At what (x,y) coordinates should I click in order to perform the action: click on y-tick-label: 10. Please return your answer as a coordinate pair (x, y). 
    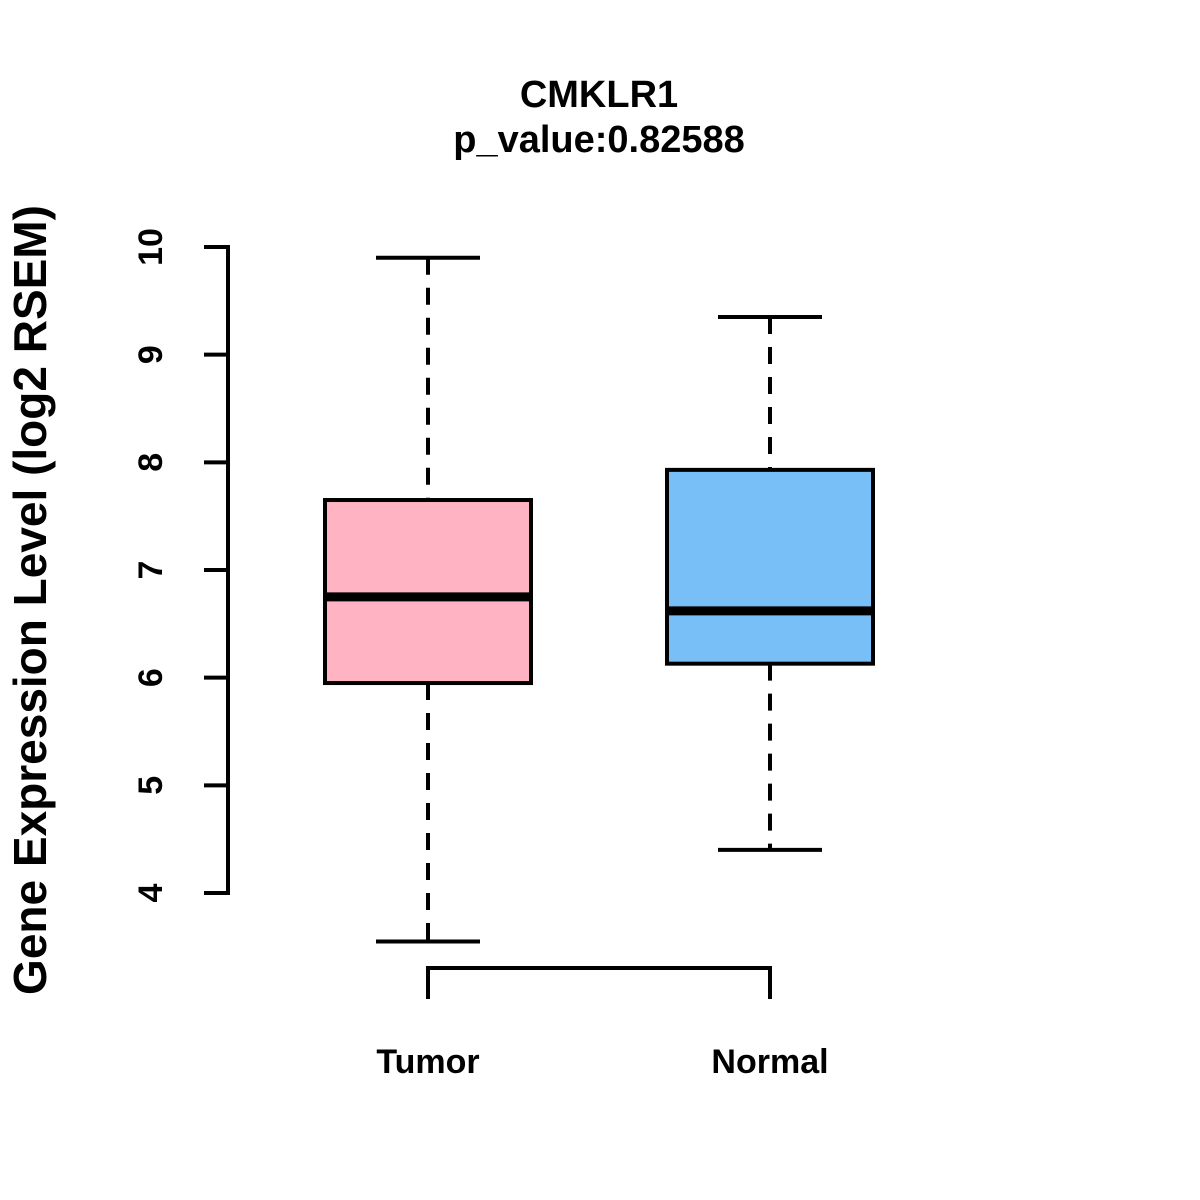
    Looking at the image, I should click on (151, 247).